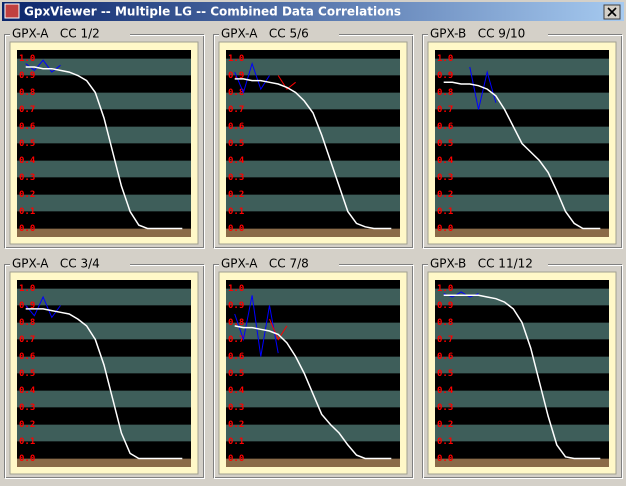 This screenshot has height=486, width=626. What do you see at coordinates (612, 12) in the screenshot?
I see `close-button` at bounding box center [612, 12].